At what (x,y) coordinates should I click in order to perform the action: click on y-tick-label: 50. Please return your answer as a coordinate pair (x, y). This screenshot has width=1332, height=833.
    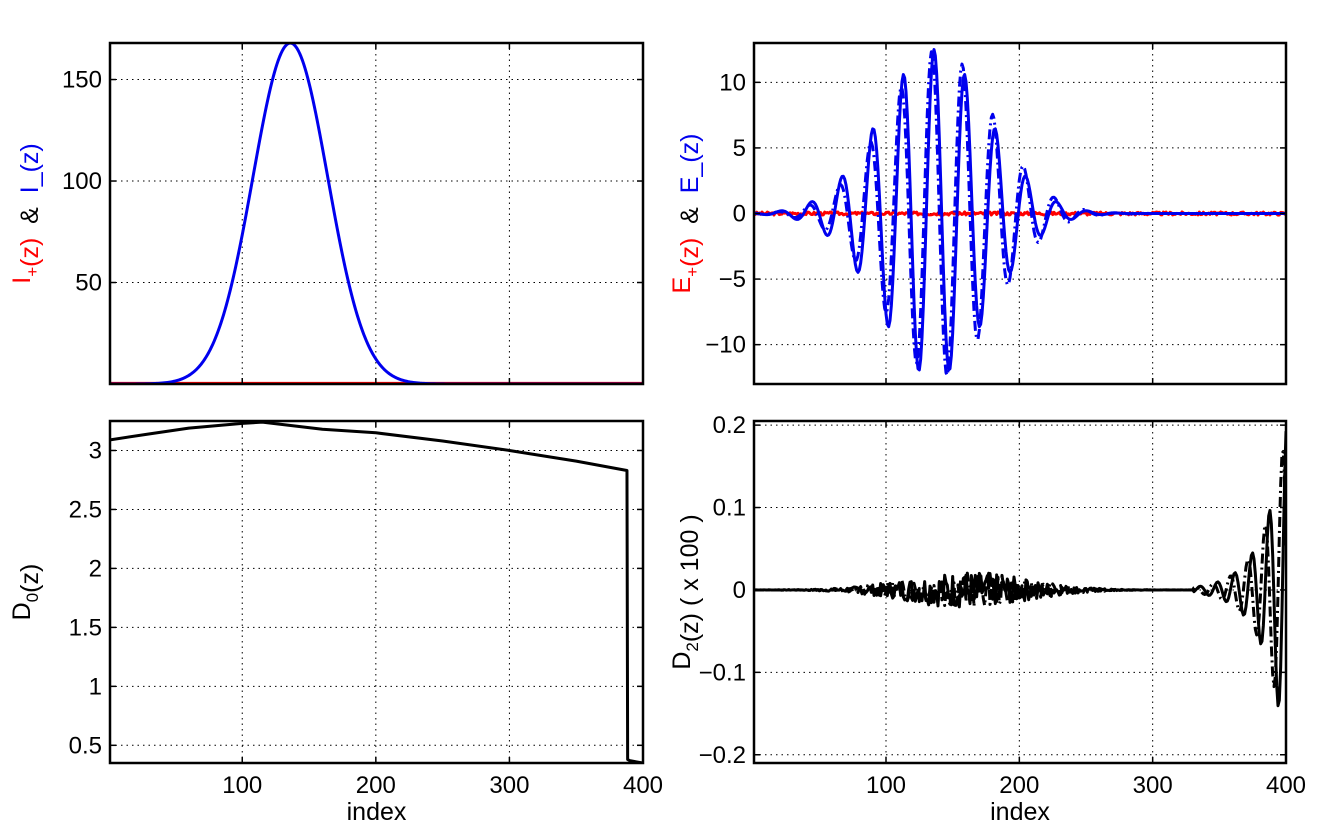
    Looking at the image, I should click on (88, 283).